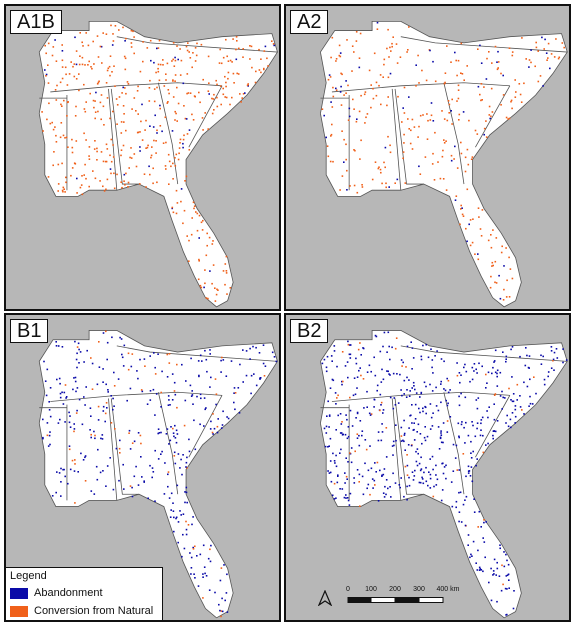  What do you see at coordinates (124, 446) in the screenshot?
I see `state-border` at bounding box center [124, 446].